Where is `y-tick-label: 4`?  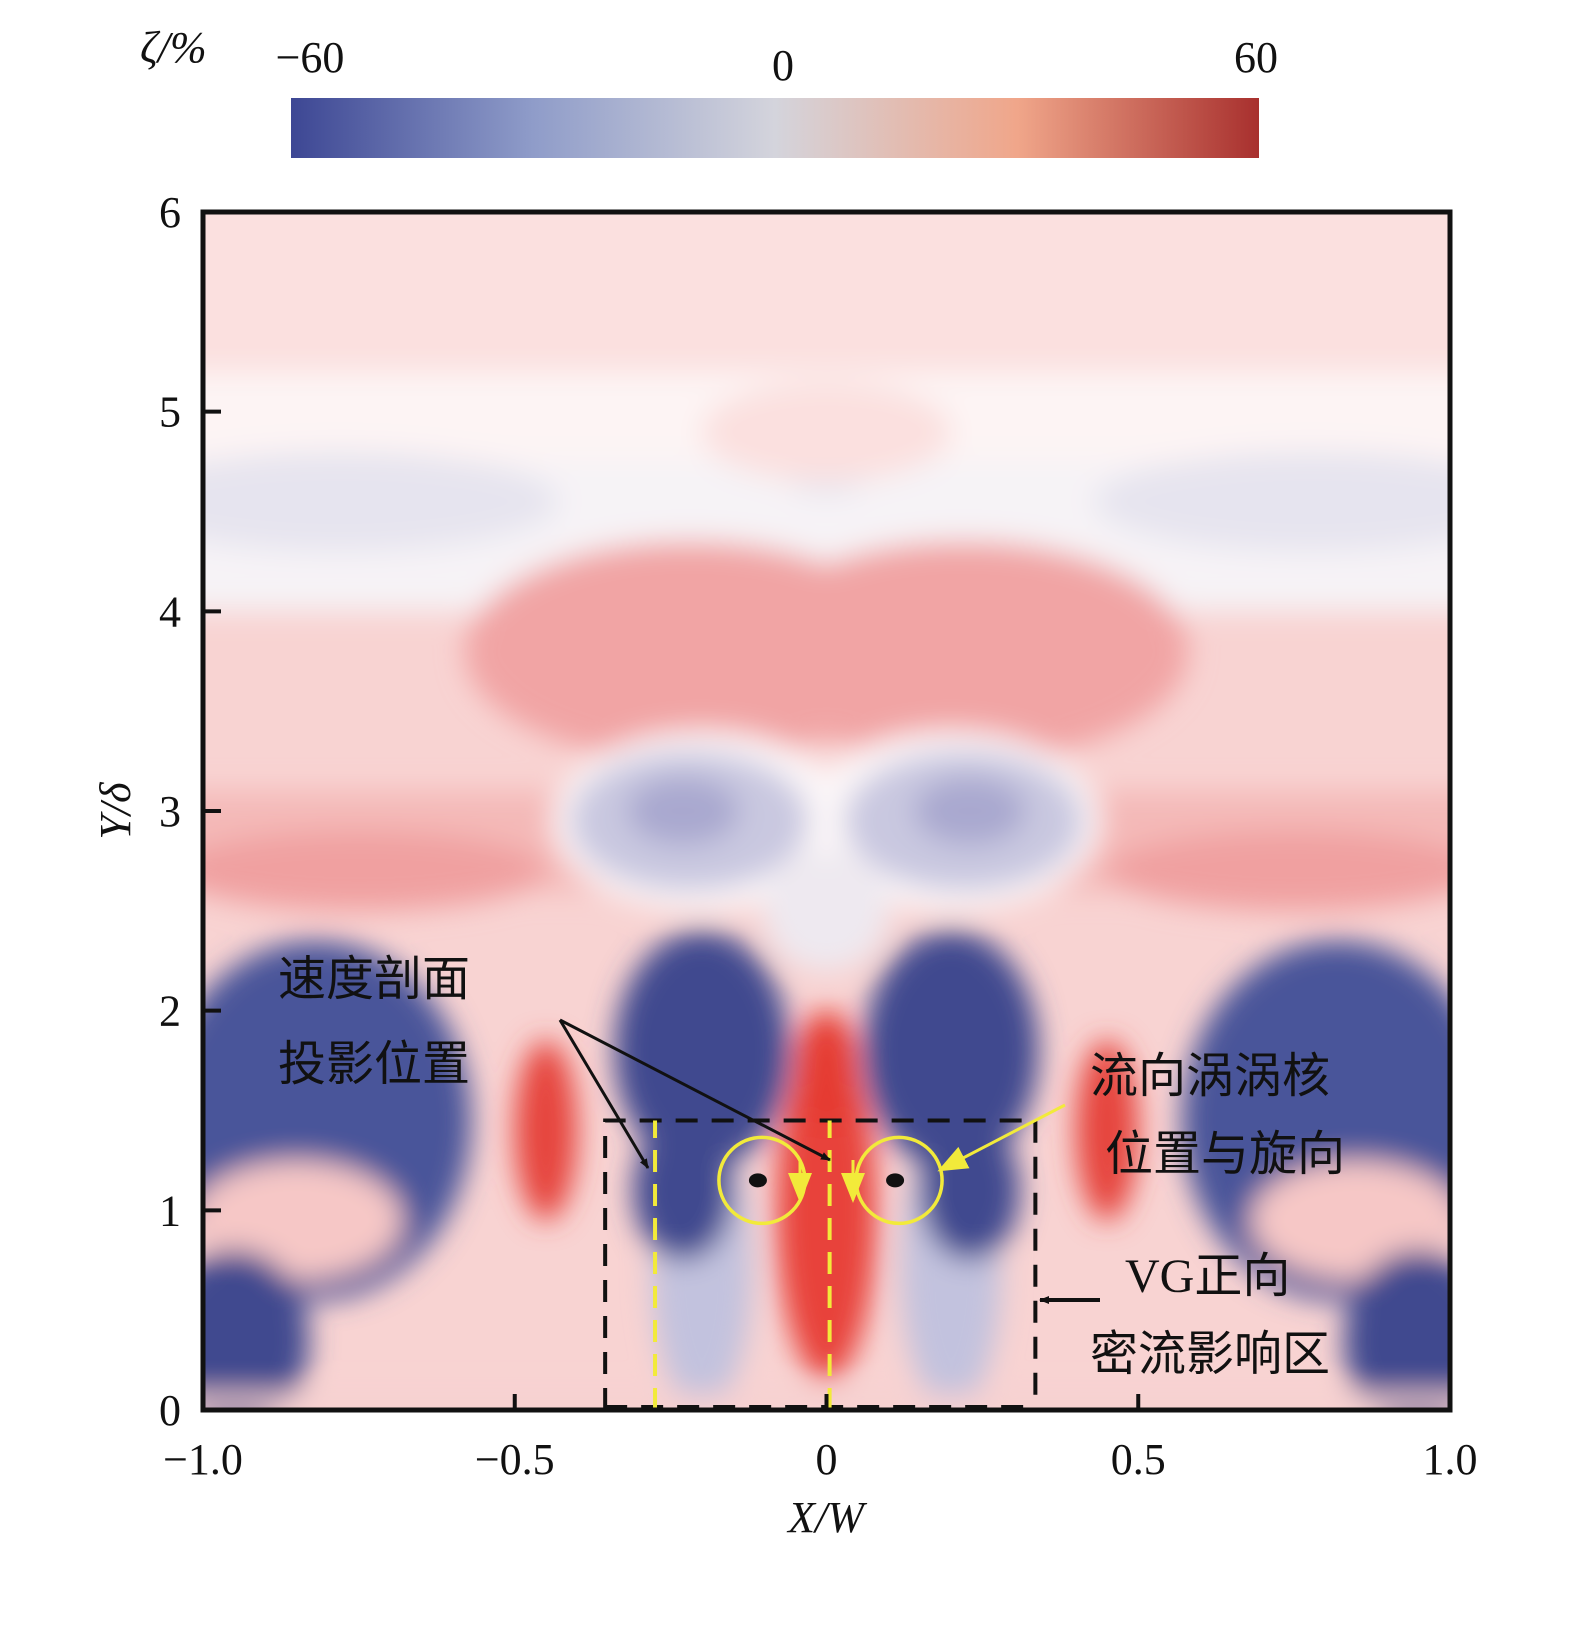
y-tick-label: 4 is located at coordinates (170, 611).